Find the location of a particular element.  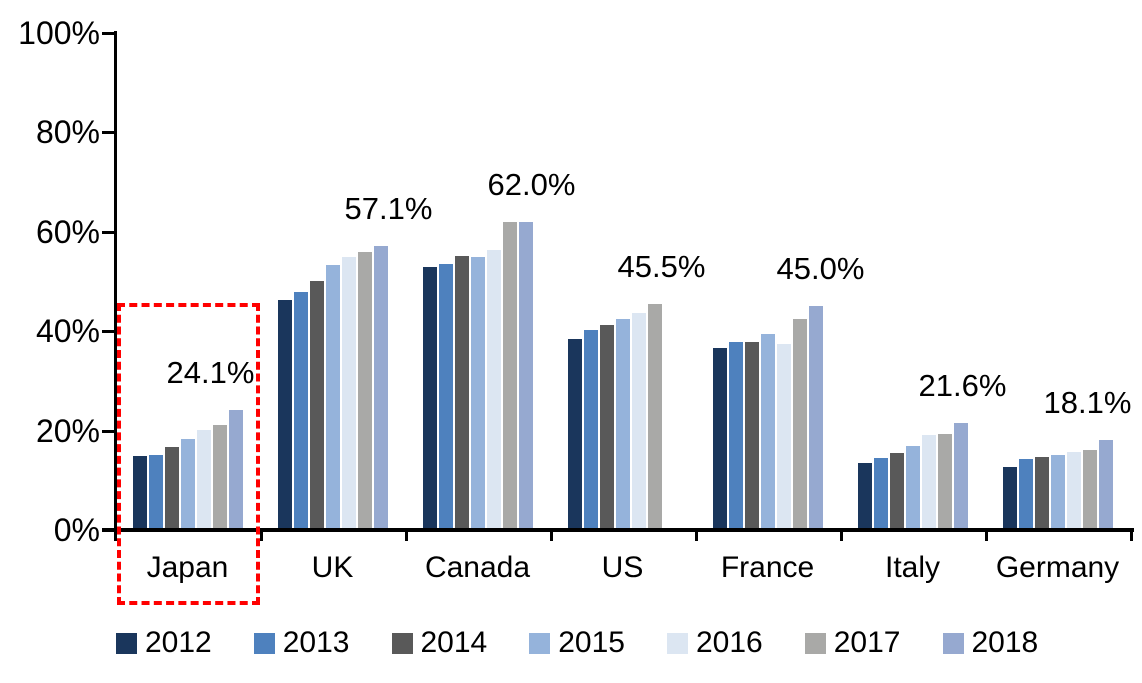

bar-japan-2013 is located at coordinates (155, 492).